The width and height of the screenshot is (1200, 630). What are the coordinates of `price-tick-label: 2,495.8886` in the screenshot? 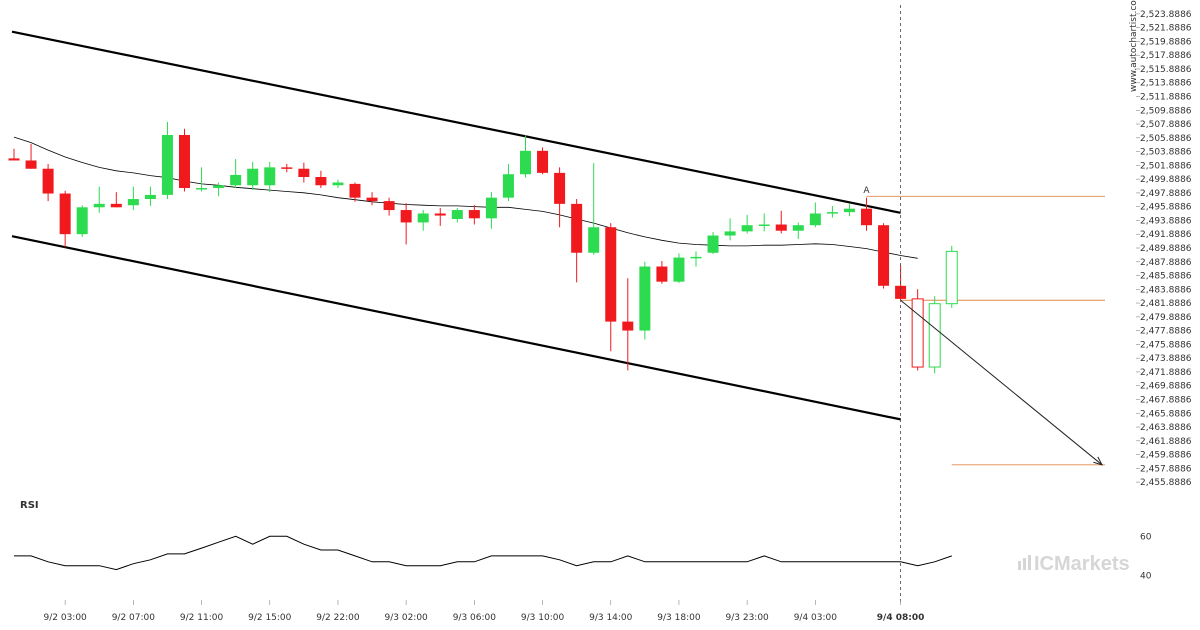 It's located at (1166, 208).